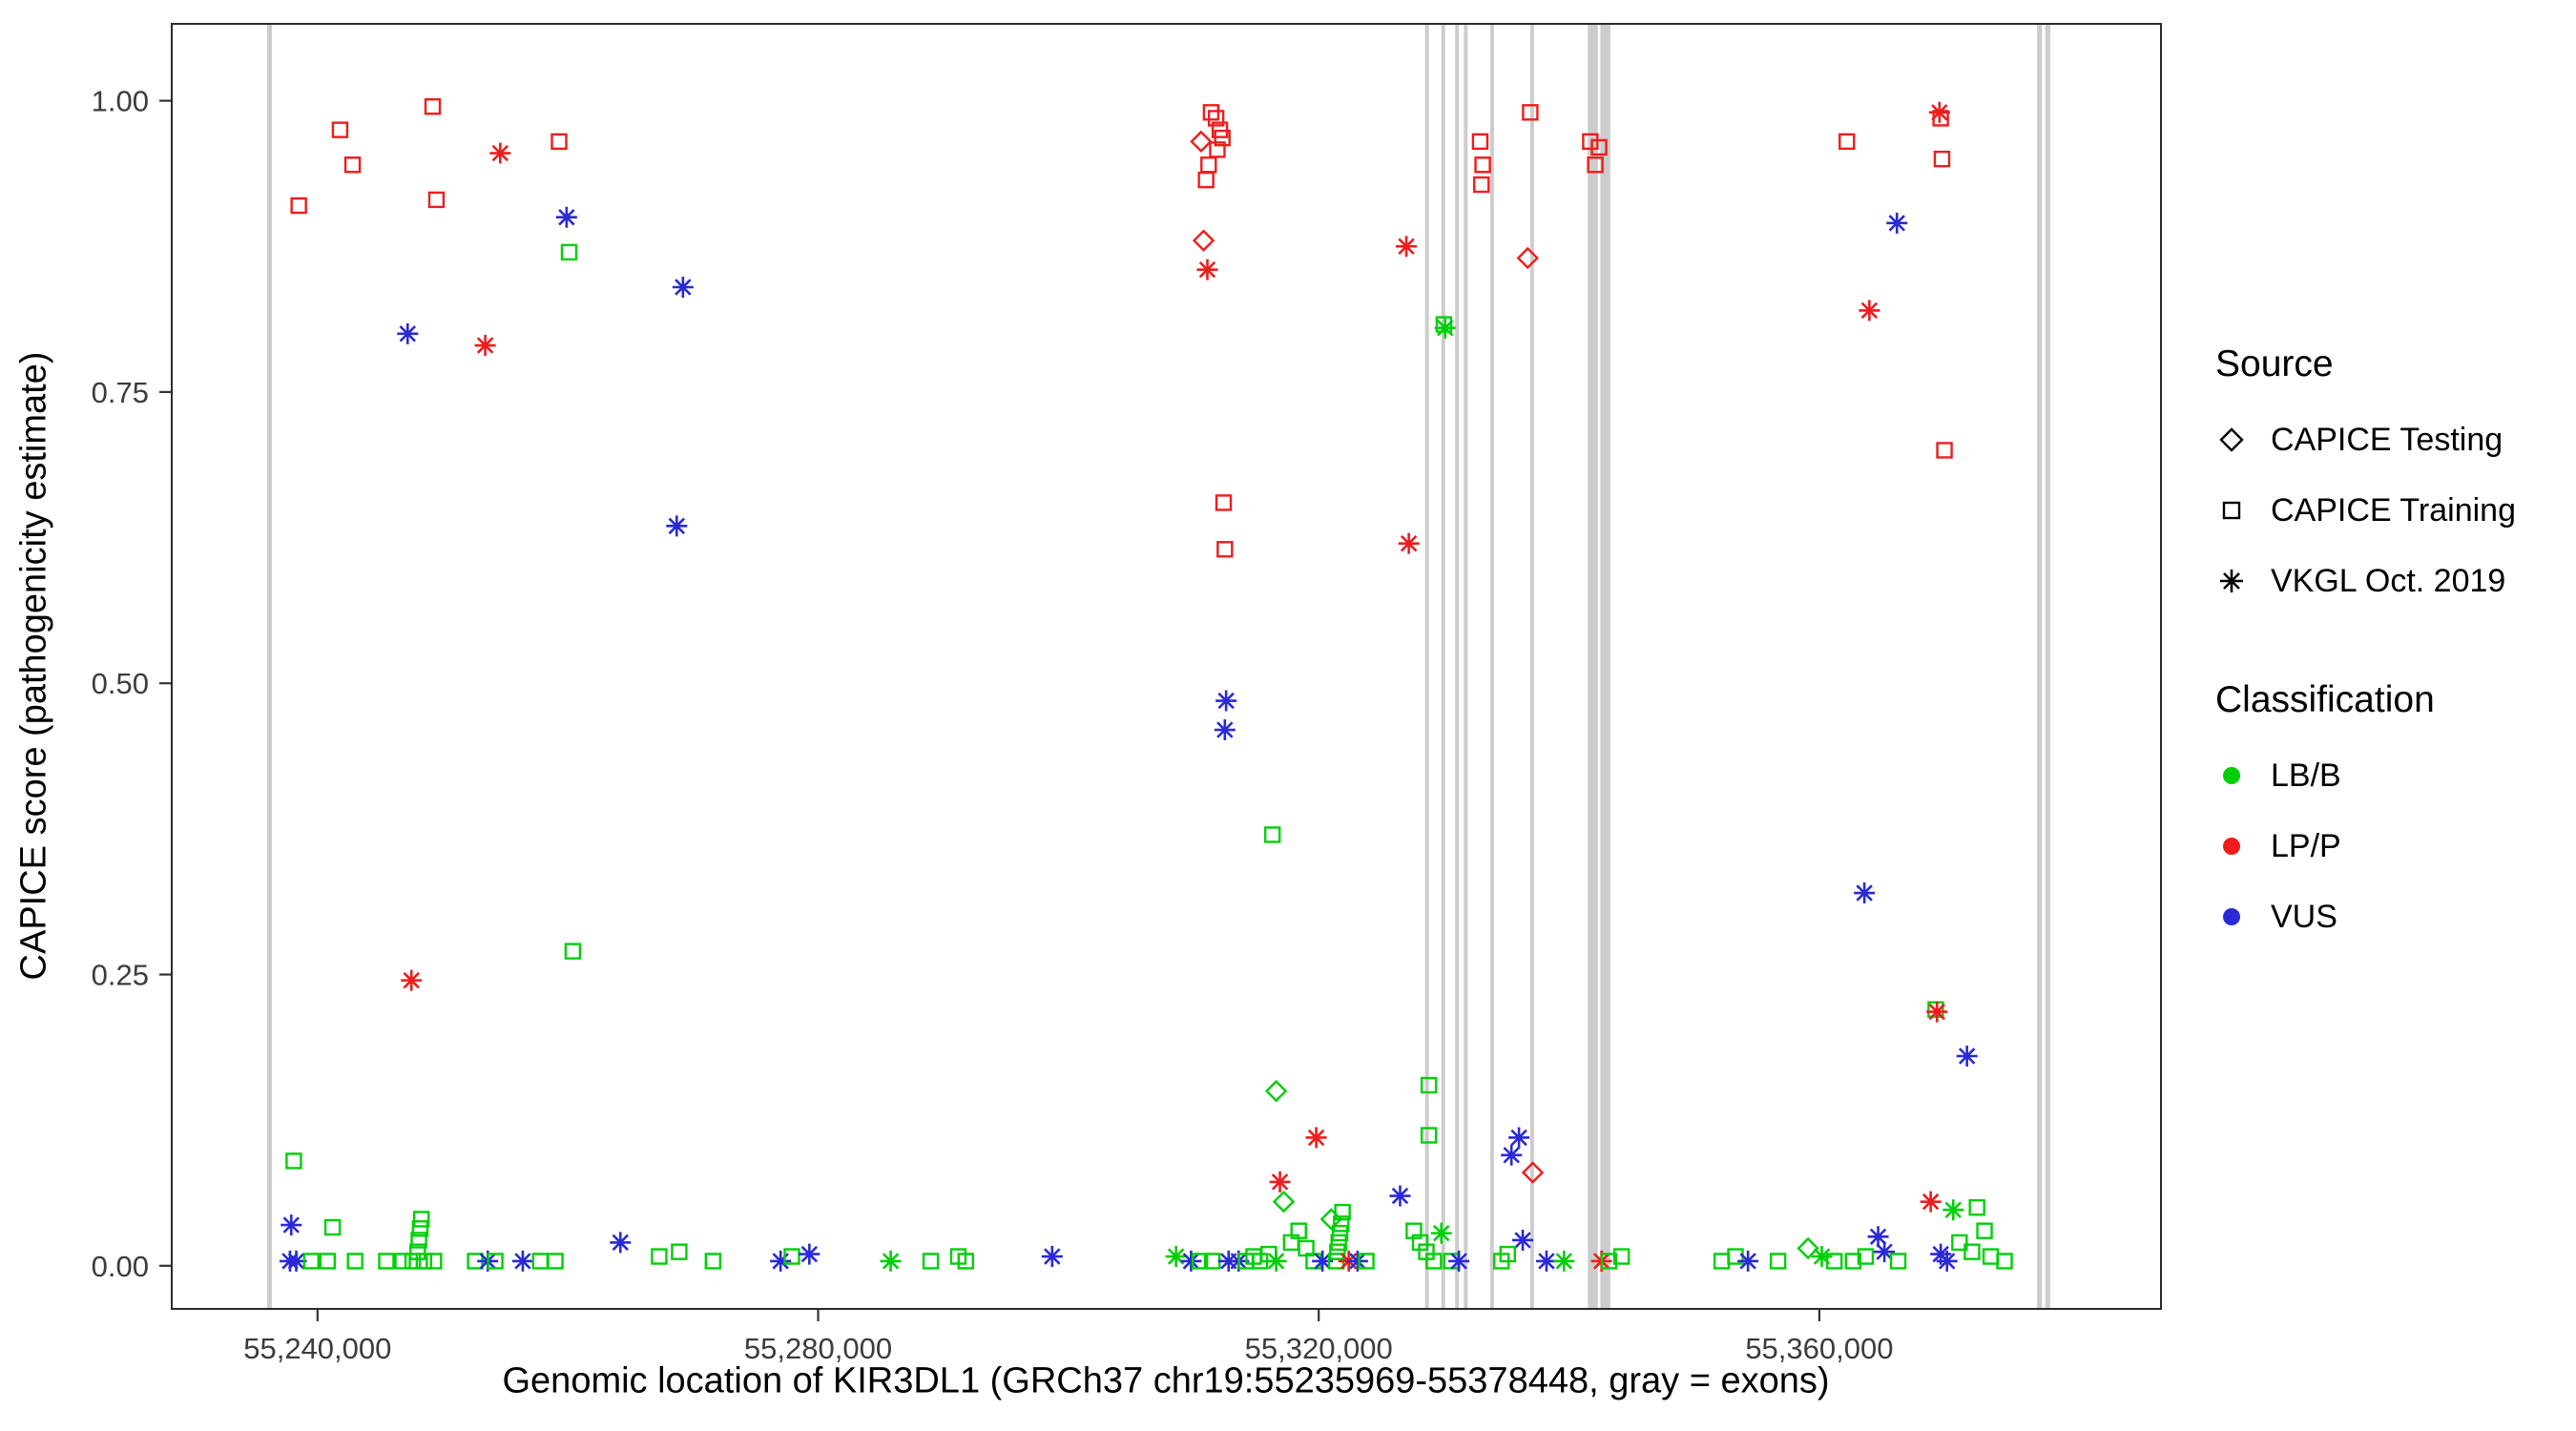 The image size is (2576, 1431). Describe the element at coordinates (2243, 510) in the screenshot. I see `square-icon` at that location.